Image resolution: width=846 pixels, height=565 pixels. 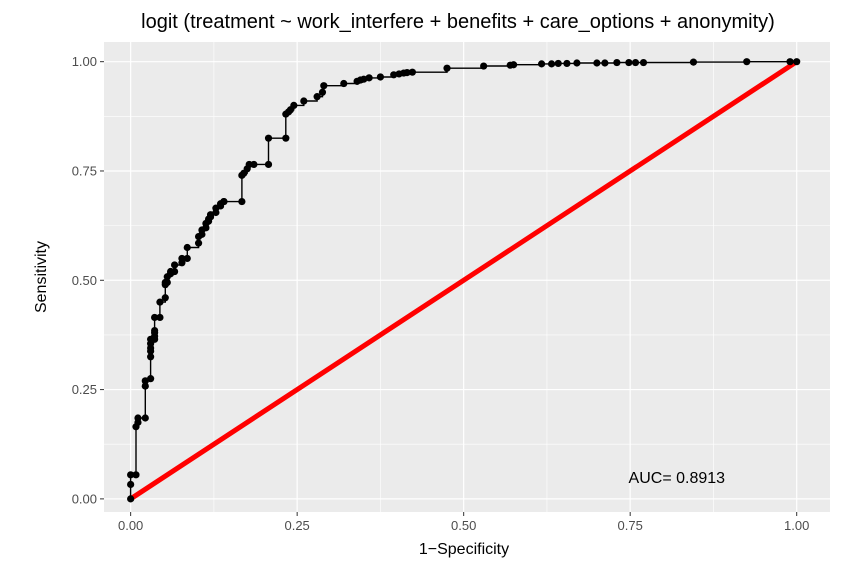 I want to click on x-tick-label: 0.00, so click(x=130, y=525).